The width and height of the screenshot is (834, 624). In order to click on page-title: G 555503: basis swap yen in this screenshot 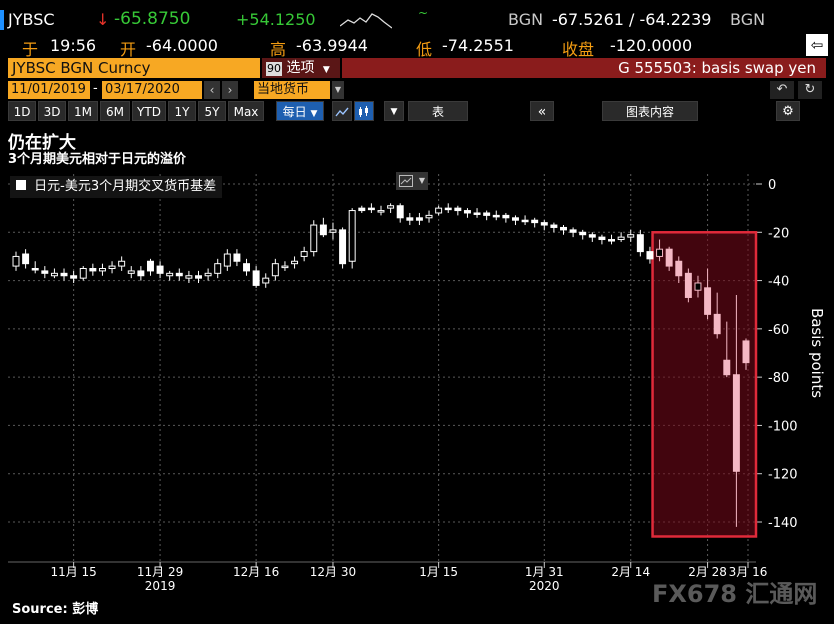, I will do `click(717, 68)`.